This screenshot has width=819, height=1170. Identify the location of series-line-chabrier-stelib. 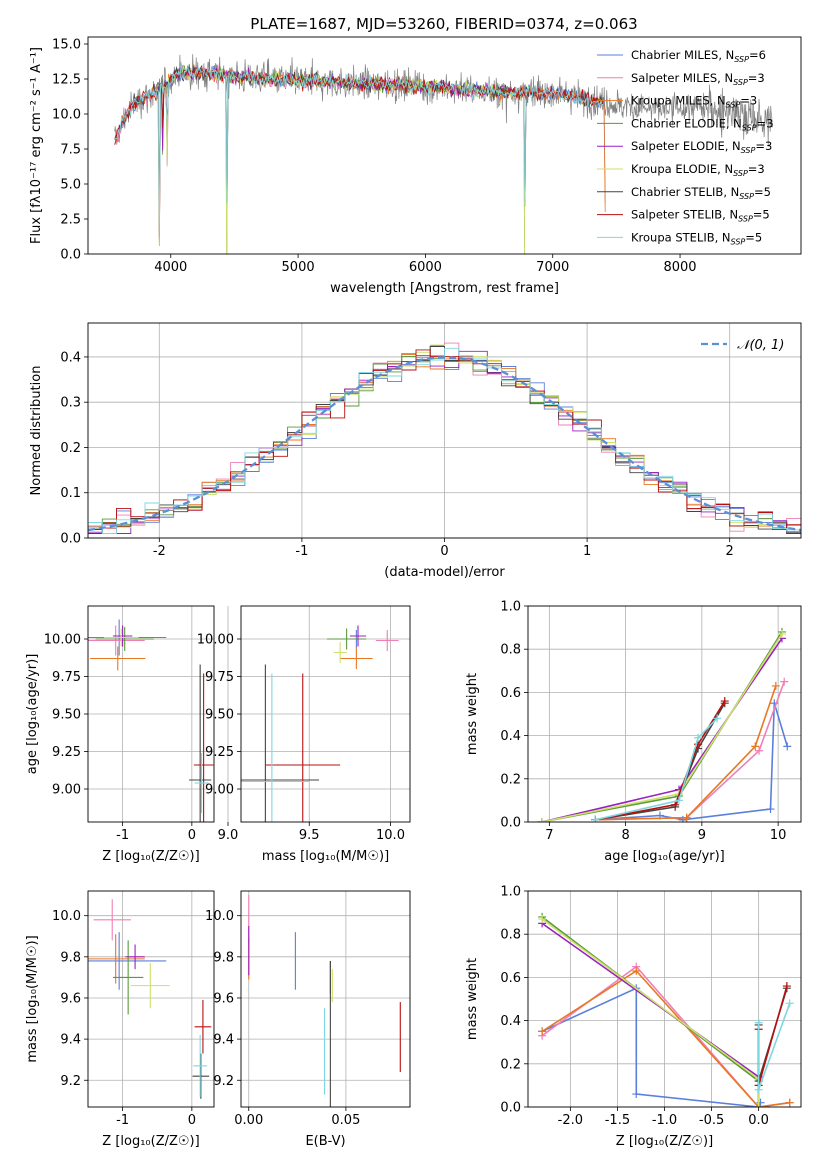
(660, 761).